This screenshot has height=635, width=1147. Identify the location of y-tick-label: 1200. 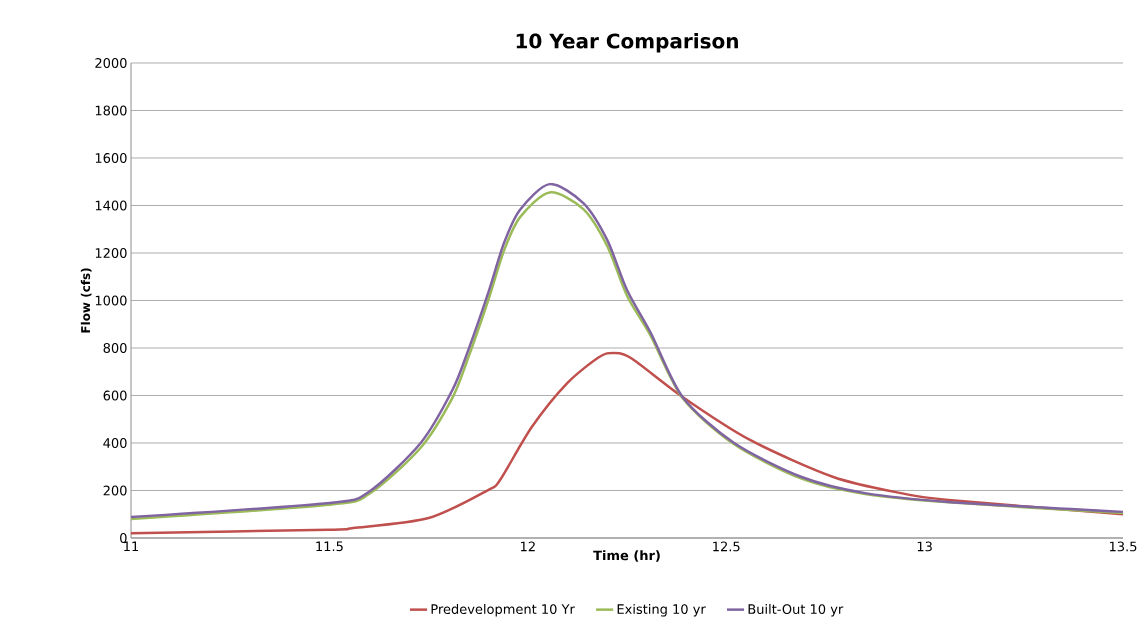
(111, 253).